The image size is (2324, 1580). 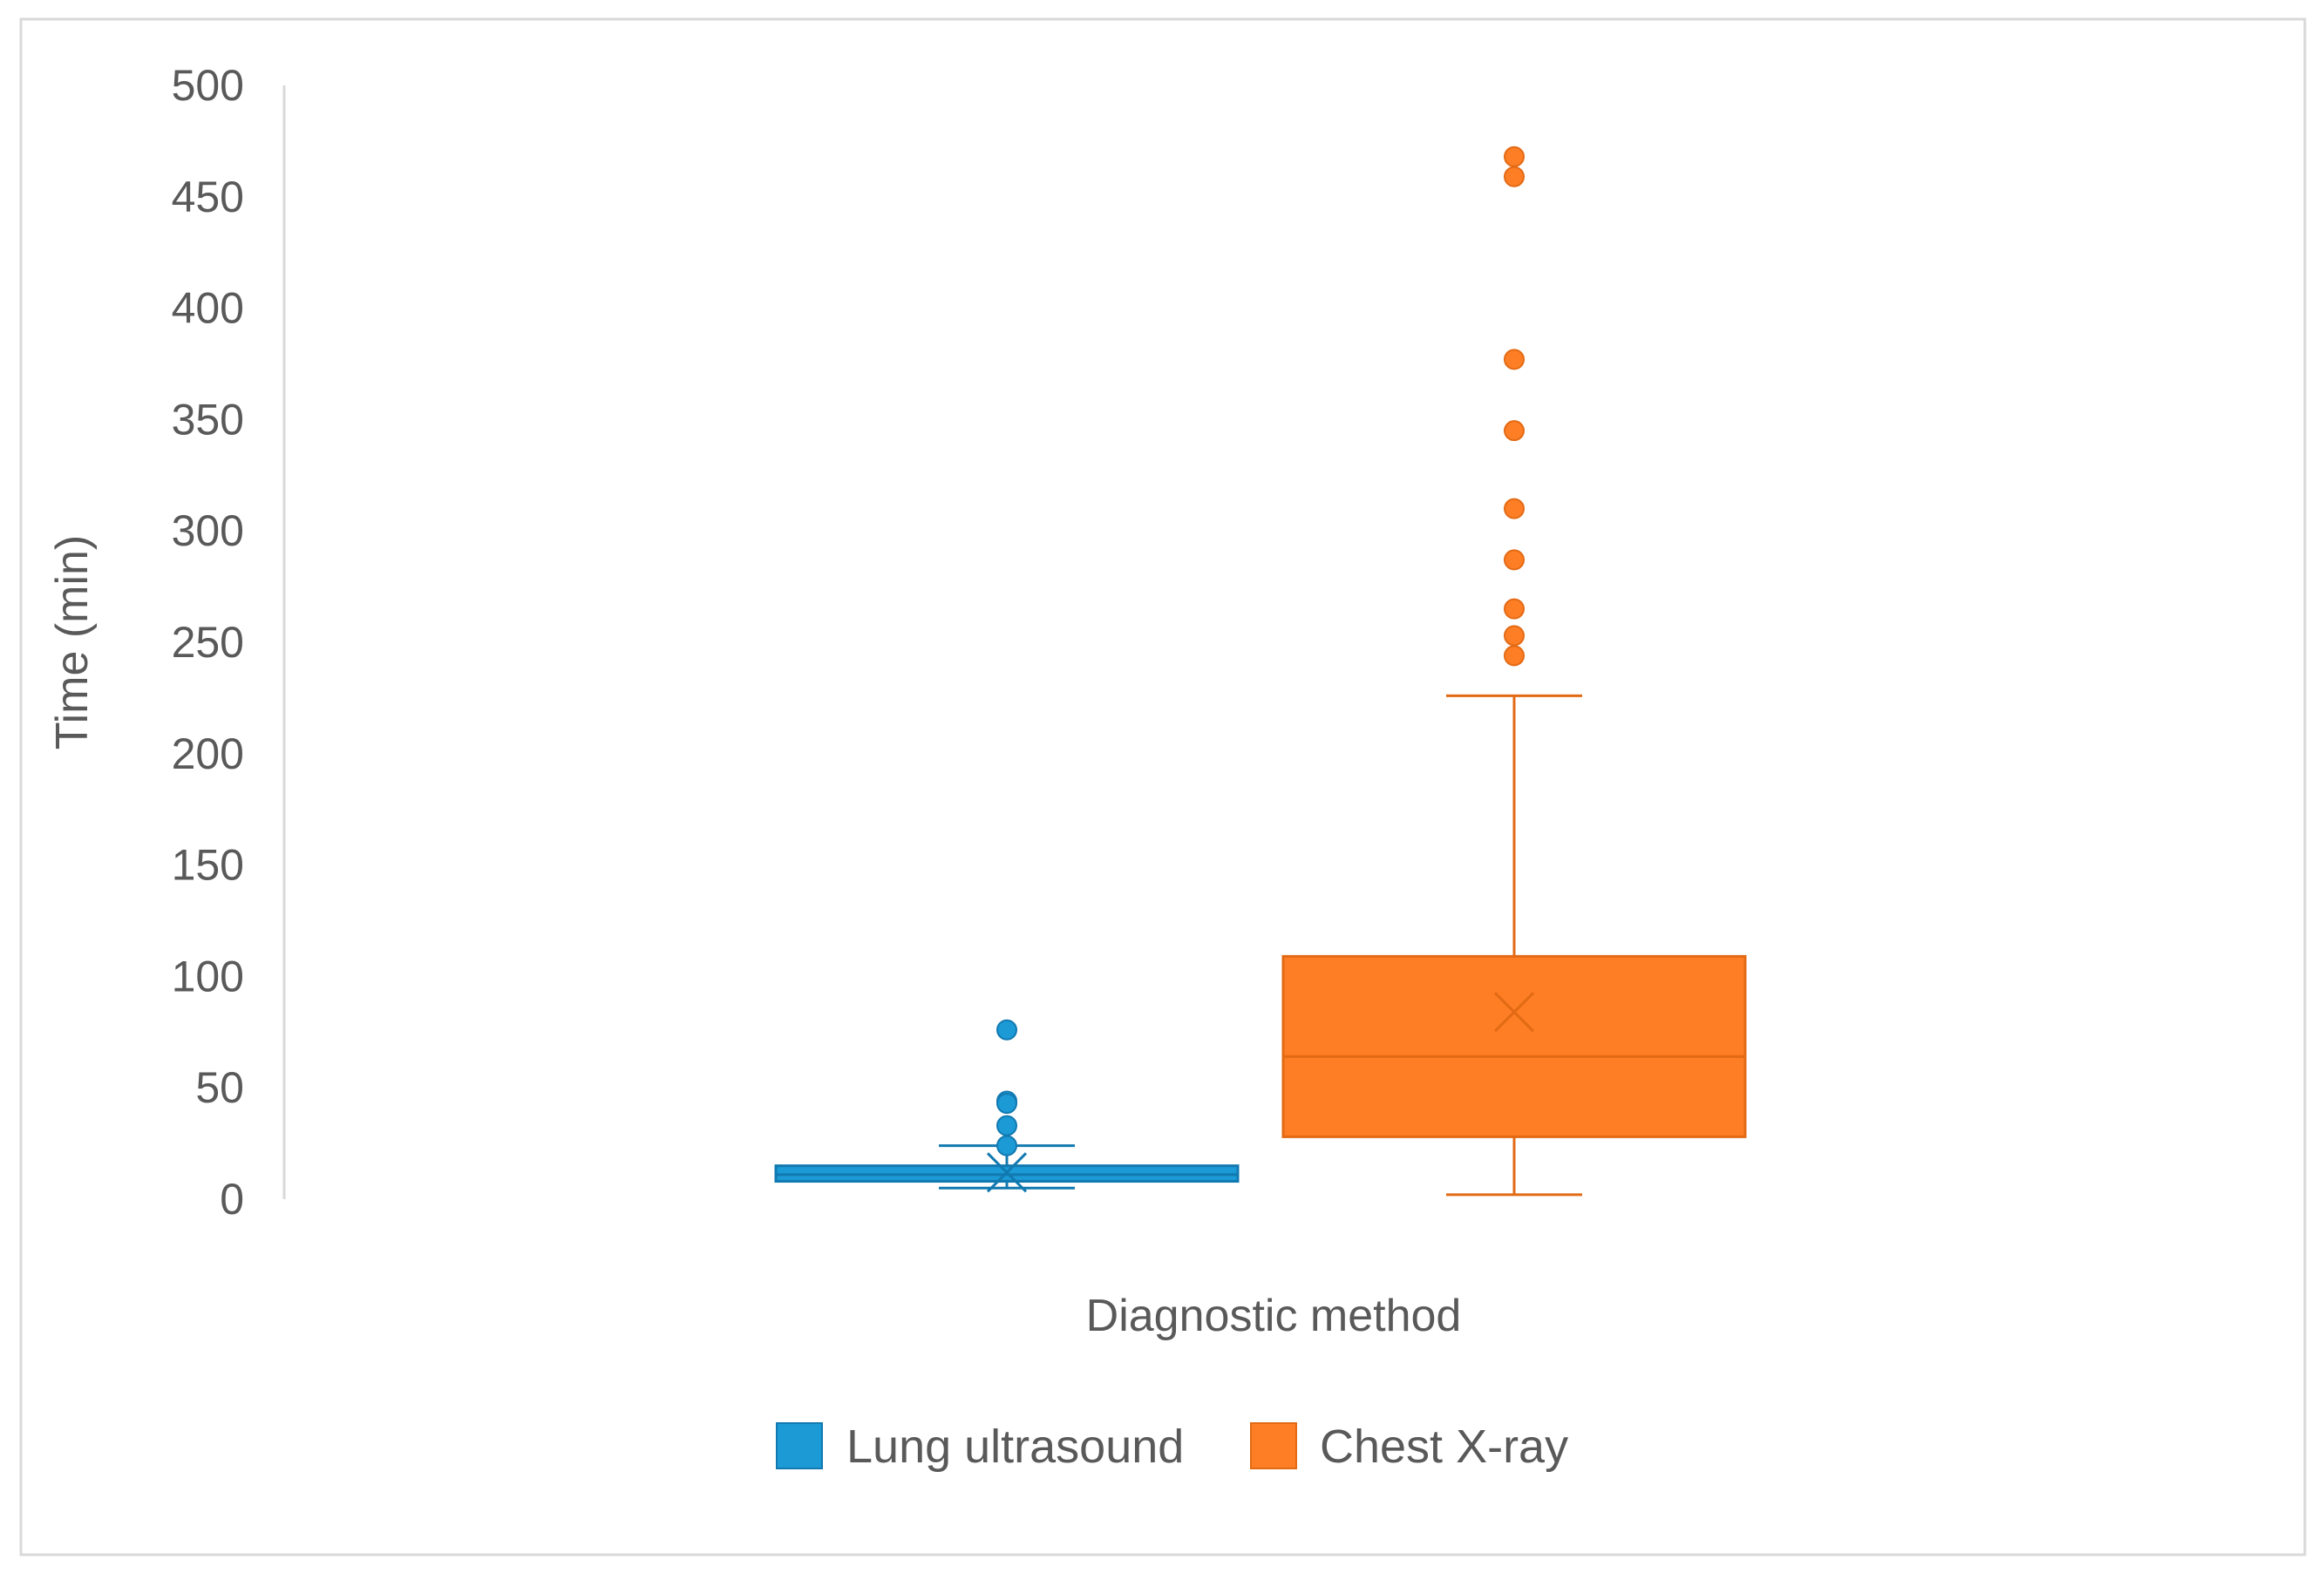 I want to click on y-tick-label: 300, so click(x=208, y=530).